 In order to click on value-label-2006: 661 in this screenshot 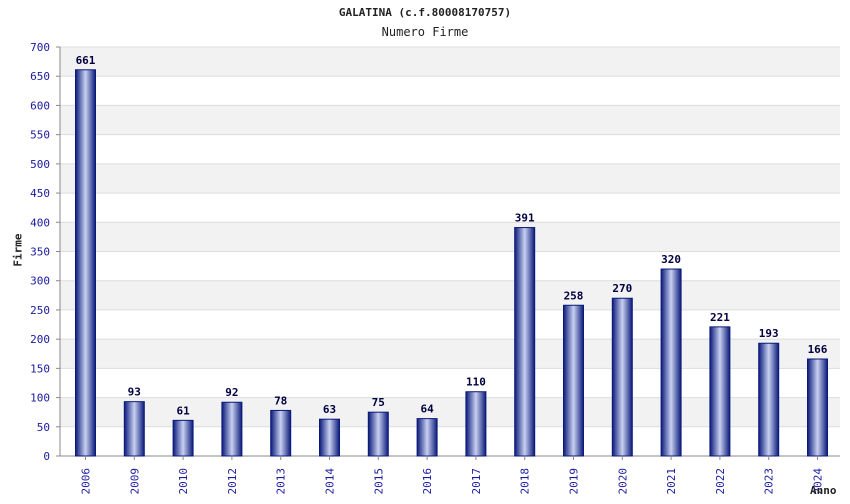, I will do `click(86, 60)`.